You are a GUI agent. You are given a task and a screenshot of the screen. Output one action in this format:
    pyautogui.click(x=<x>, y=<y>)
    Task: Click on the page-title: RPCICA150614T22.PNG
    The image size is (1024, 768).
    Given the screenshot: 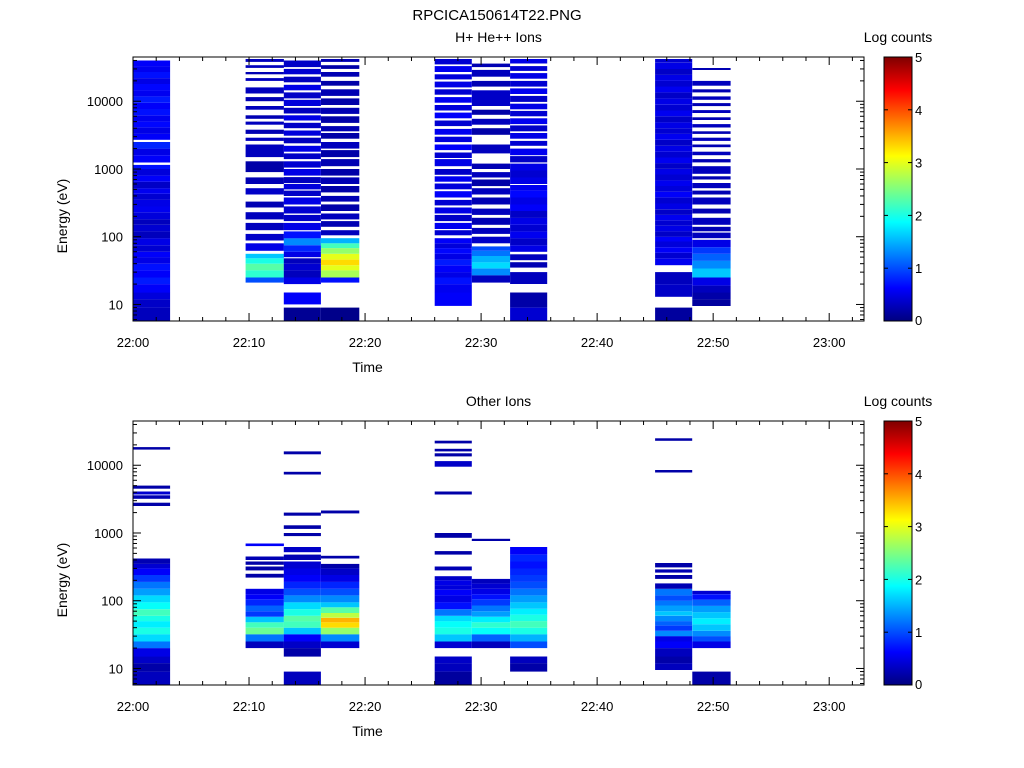 What is the action you would take?
    pyautogui.click(x=496, y=15)
    